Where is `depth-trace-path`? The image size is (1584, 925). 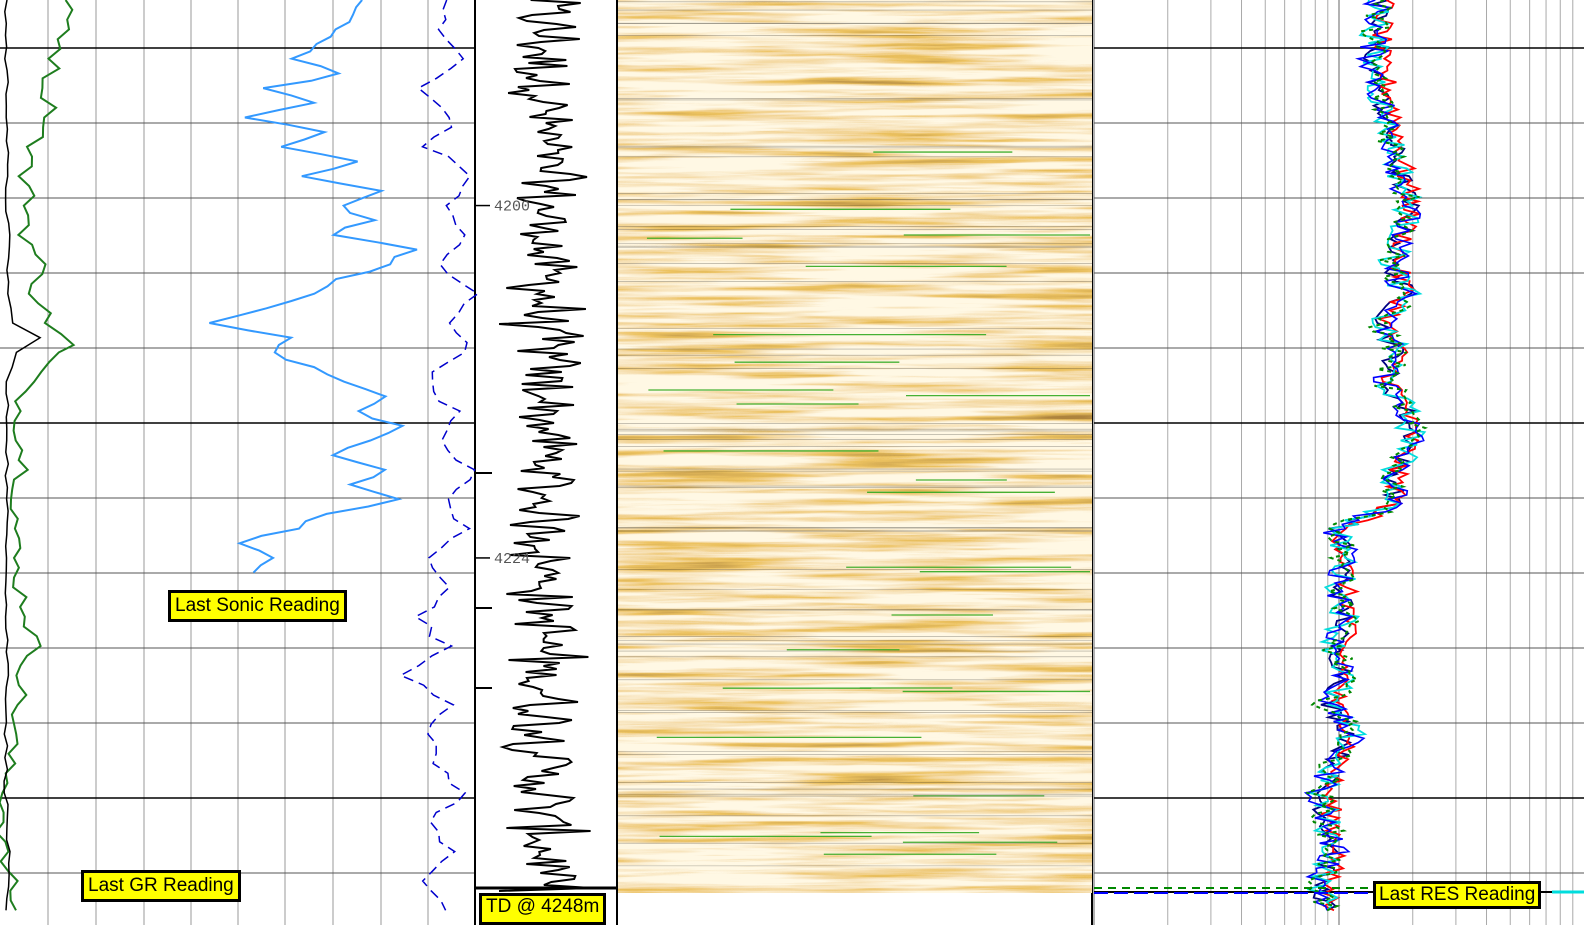 depth-trace-path is located at coordinates (545, 446).